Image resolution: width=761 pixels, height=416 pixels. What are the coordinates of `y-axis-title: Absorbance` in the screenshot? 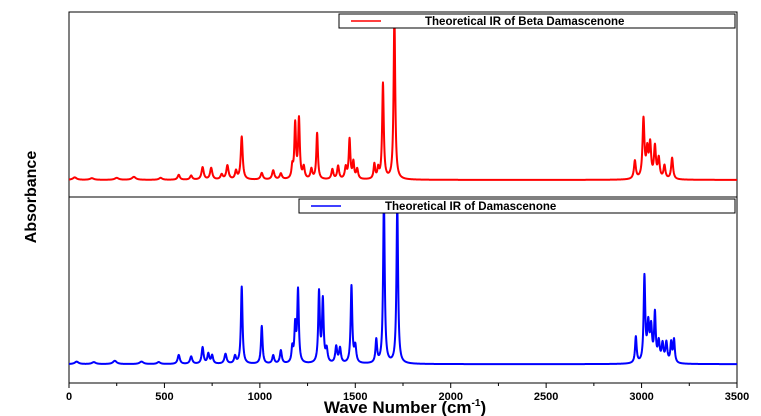 It's located at (31, 197).